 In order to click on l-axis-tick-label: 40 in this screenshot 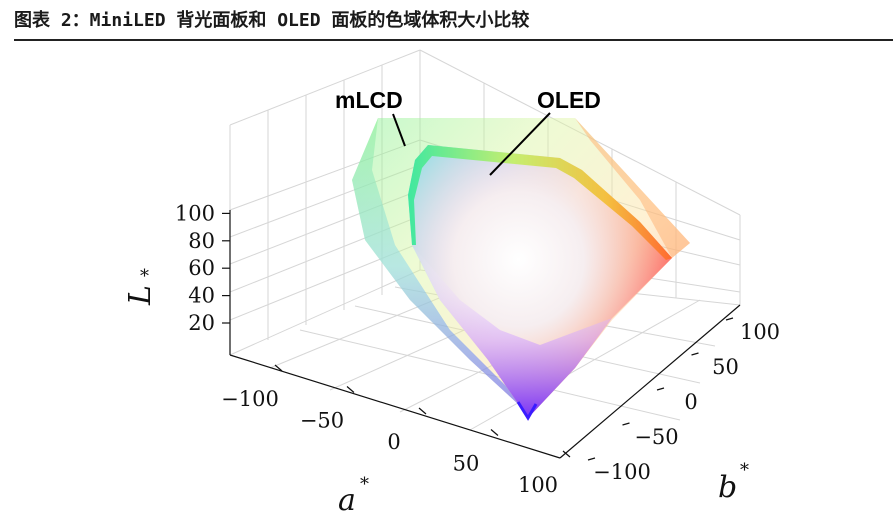, I will do `click(201, 296)`.